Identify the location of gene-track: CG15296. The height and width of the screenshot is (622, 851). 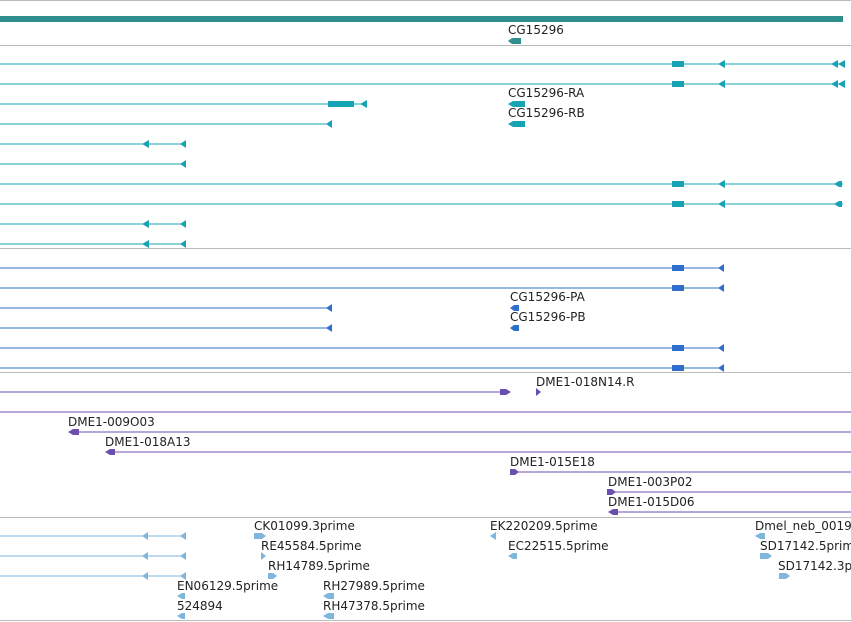
(421, 30).